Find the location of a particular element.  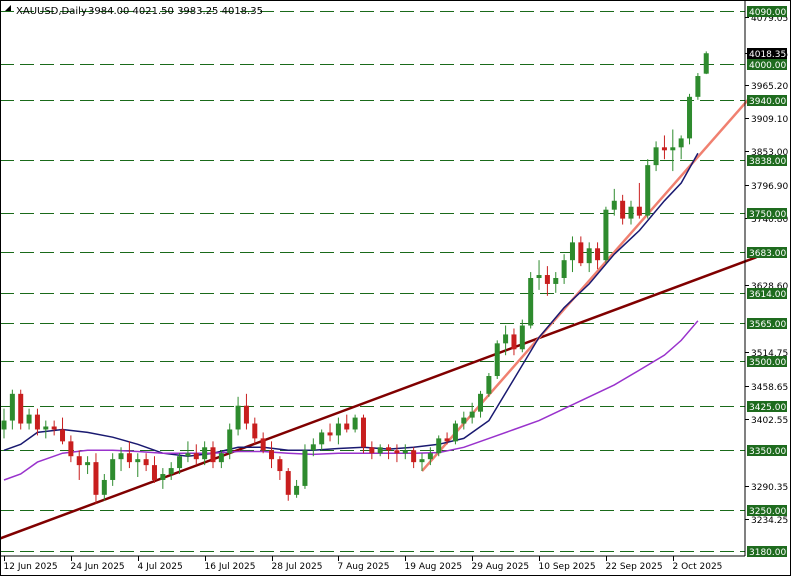

level-label: 4000.00 is located at coordinates (767, 66).